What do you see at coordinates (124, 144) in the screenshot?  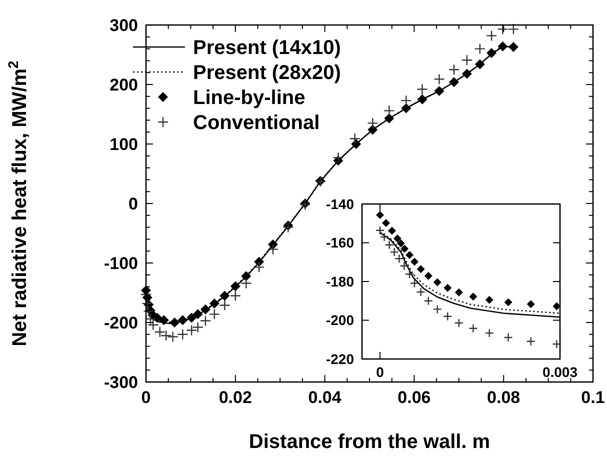 I see `y-tick-label: 100` at bounding box center [124, 144].